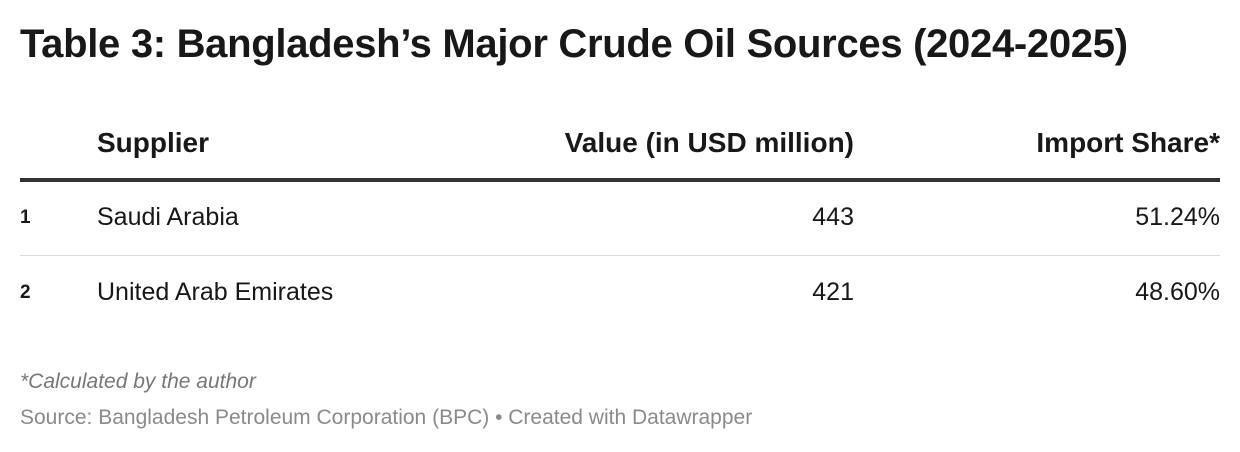 Image resolution: width=1240 pixels, height=452 pixels. I want to click on cell: United Arab Emirates, so click(215, 292).